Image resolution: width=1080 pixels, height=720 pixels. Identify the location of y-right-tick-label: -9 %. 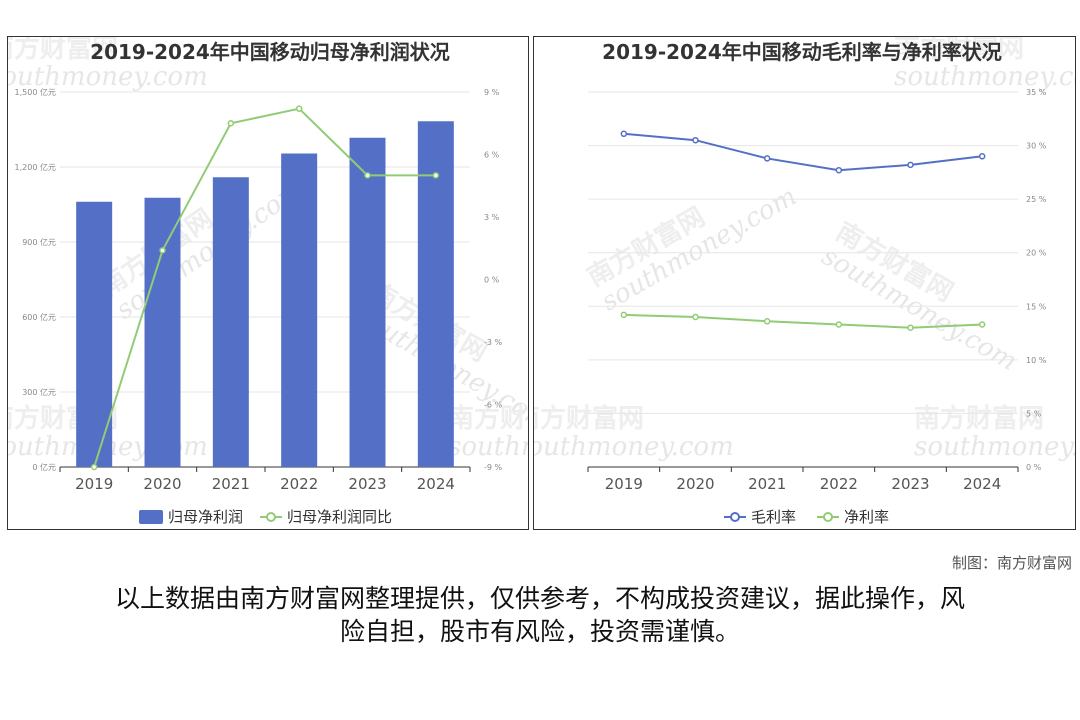
(493, 467).